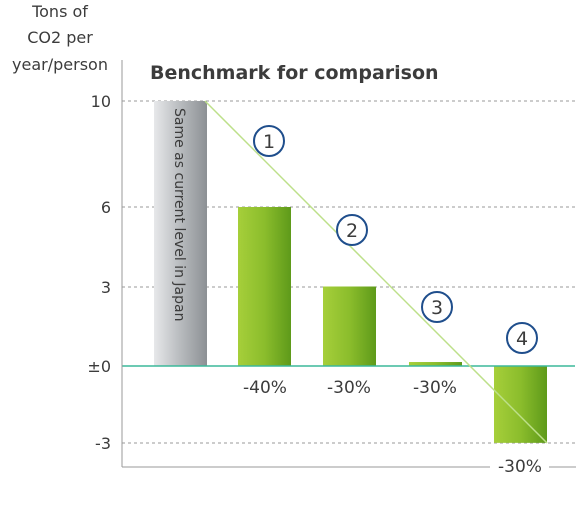  I want to click on step-marker-1-text: 1, so click(269, 142).